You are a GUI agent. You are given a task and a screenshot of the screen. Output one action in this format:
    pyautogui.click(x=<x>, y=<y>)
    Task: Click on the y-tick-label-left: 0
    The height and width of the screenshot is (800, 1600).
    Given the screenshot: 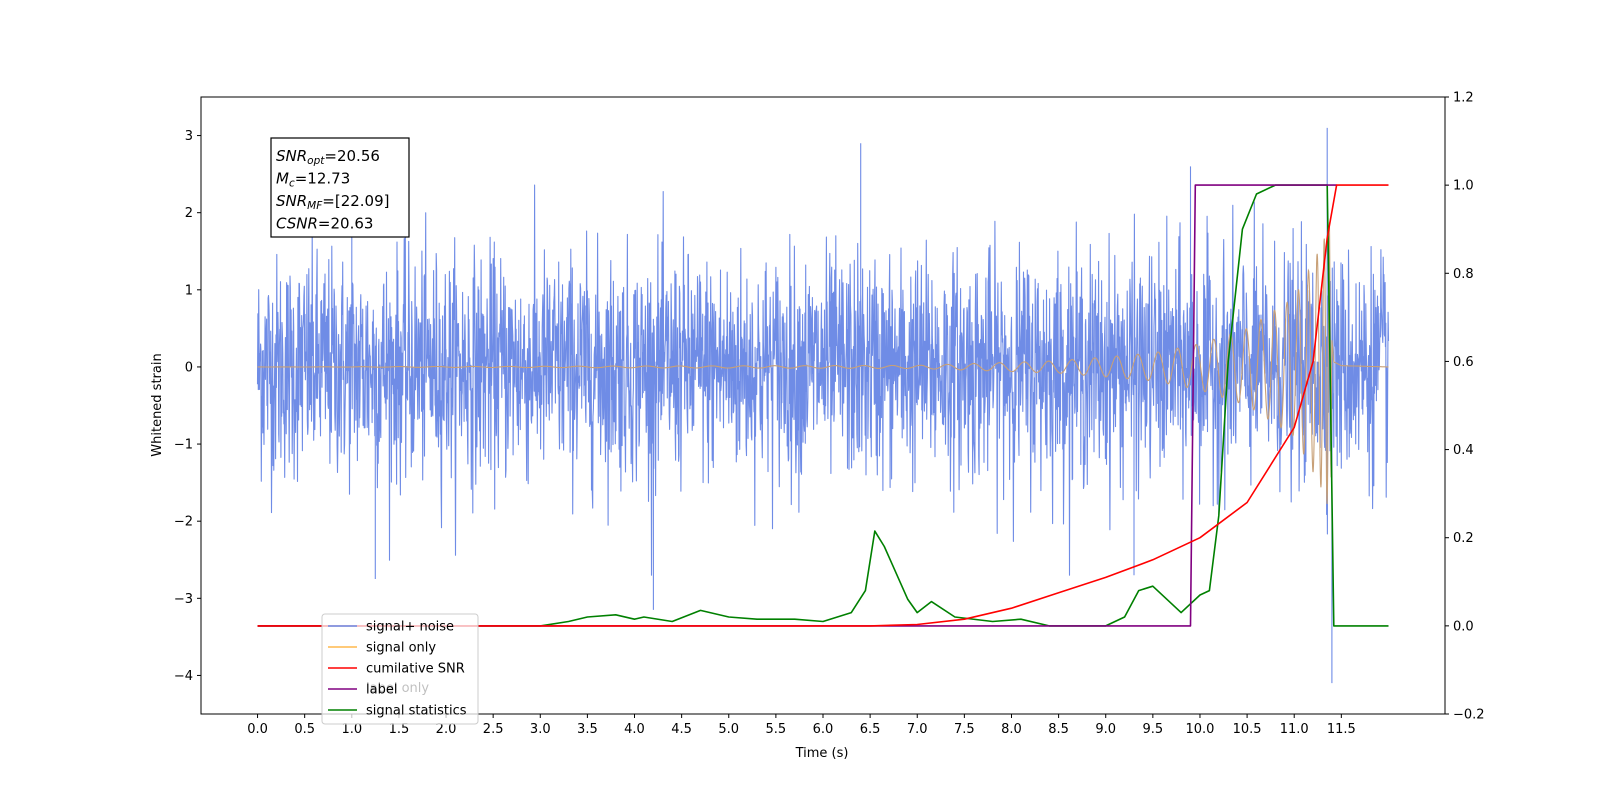 What is the action you would take?
    pyautogui.click(x=189, y=367)
    